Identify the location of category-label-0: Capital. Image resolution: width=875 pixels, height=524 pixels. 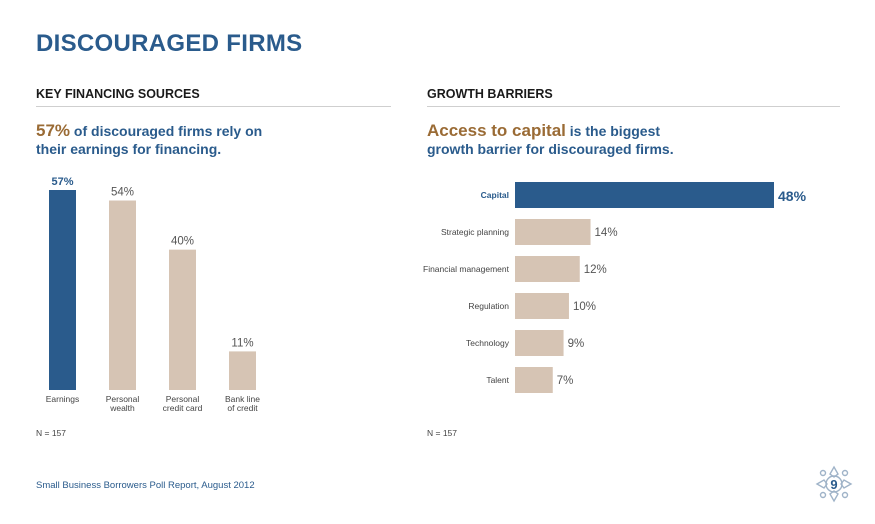
(495, 195).